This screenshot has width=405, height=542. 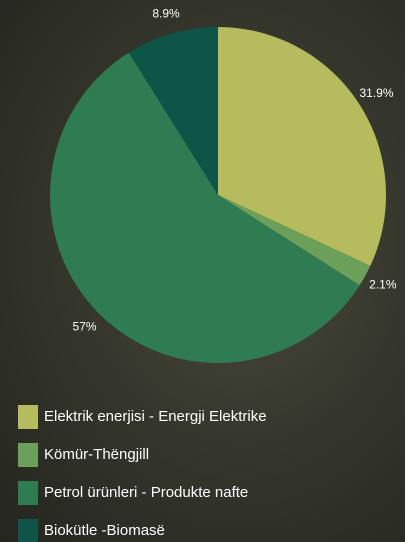 What do you see at coordinates (146, 492) in the screenshot?
I see `legend-label: Petrol ürünleri - Produkte nafte` at bounding box center [146, 492].